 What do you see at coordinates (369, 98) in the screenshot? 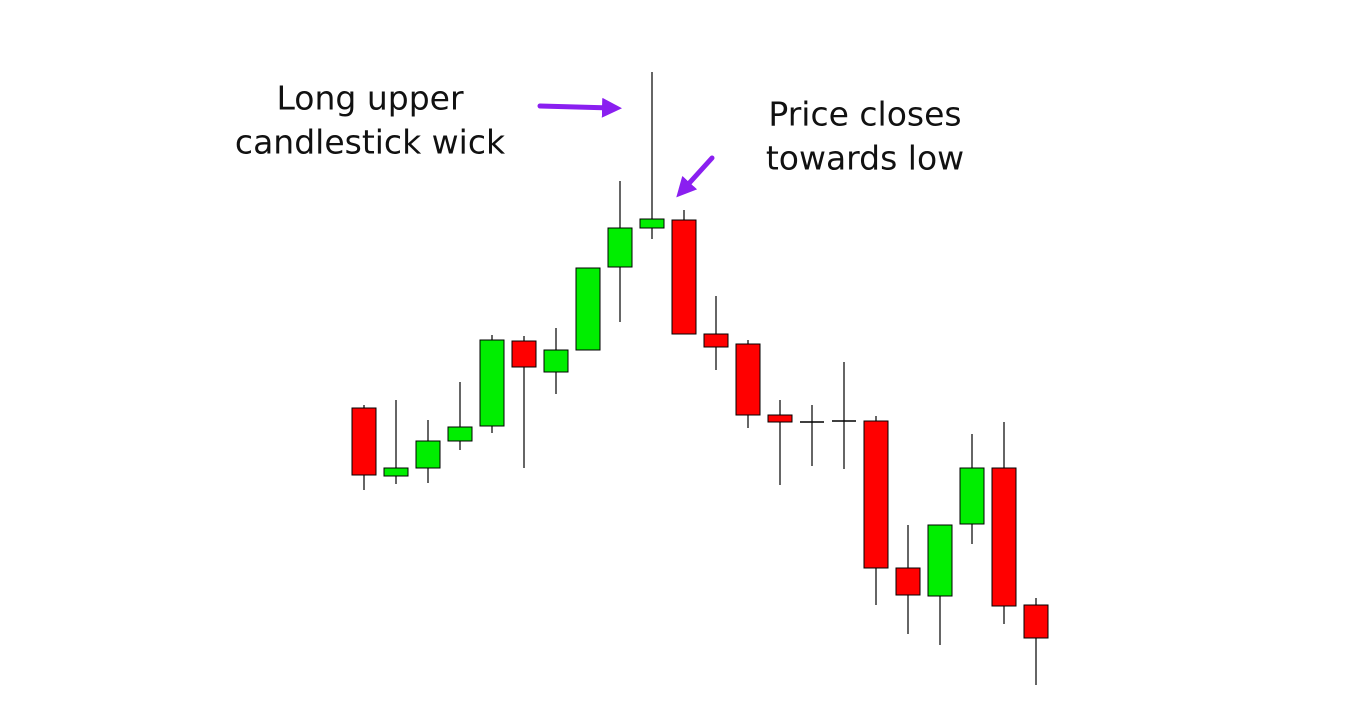
I see `annotation-text: Long upper` at bounding box center [369, 98].